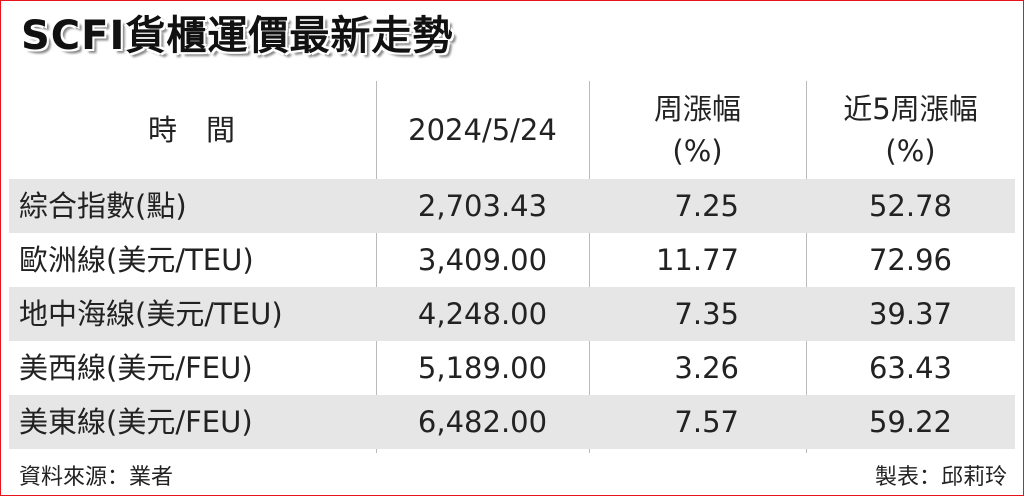 The width and height of the screenshot is (1024, 496). I want to click on source-note: 資料來源：業者, so click(96, 477).